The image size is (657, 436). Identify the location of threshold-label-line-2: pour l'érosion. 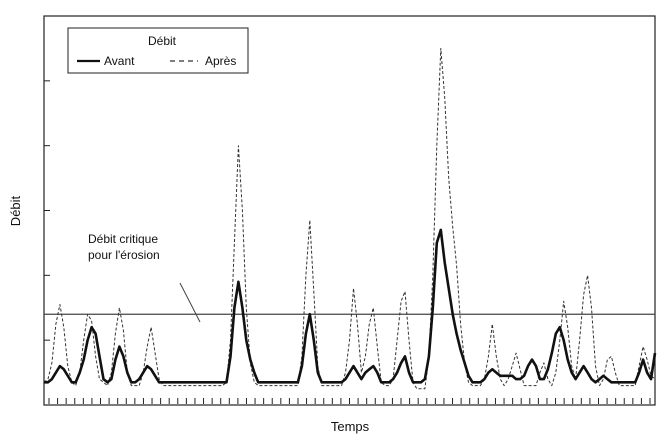
(124, 255).